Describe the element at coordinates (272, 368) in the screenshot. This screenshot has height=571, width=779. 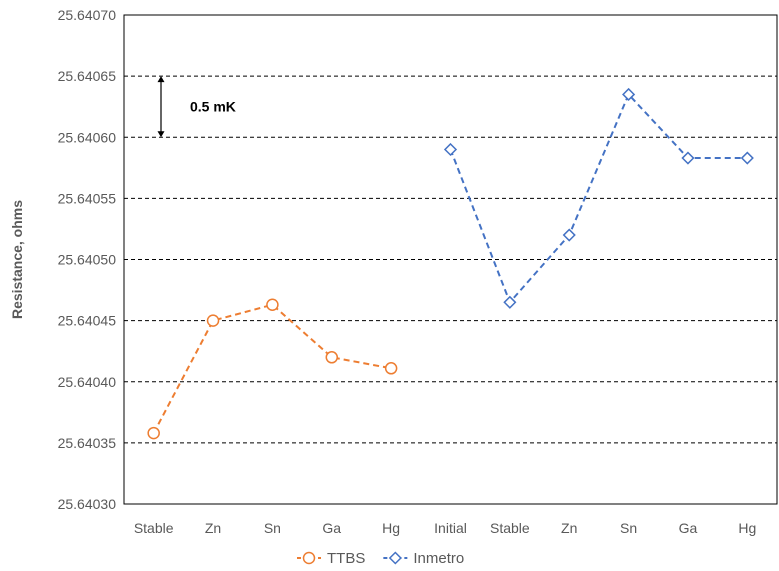
I see `series-line-ttbs` at that location.